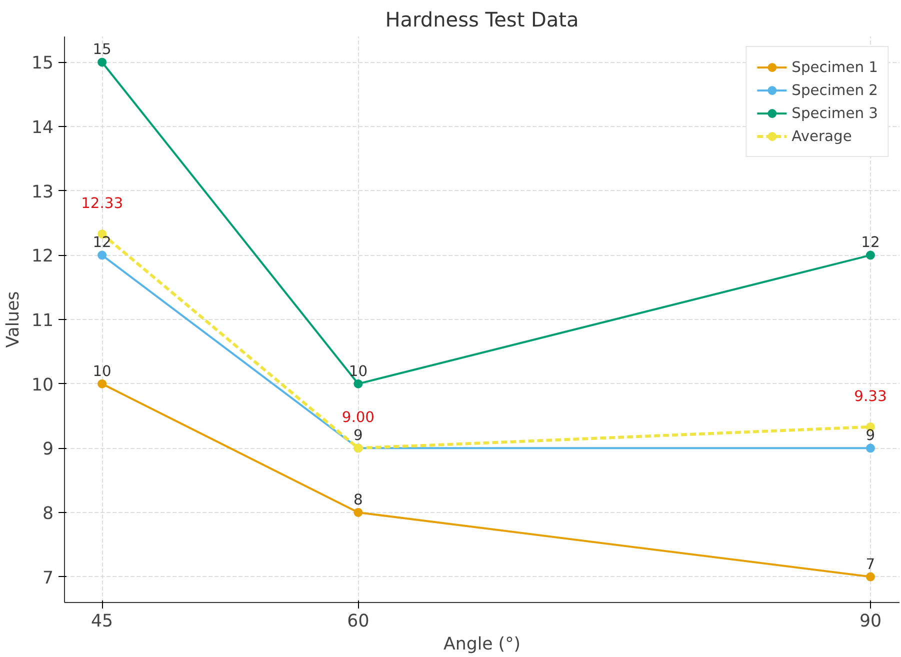 Image resolution: width=901 pixels, height=657 pixels. Describe the element at coordinates (358, 417) in the screenshot. I see `data-label: 9.00` at that location.